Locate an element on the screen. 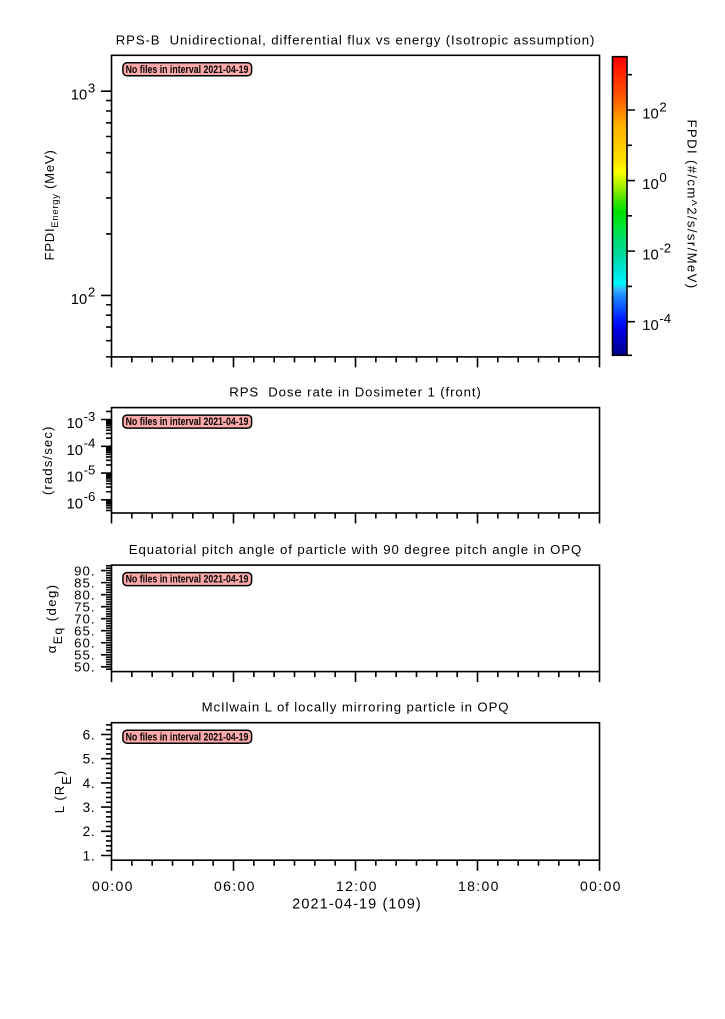 The image size is (725, 1019). svg-text:RPS Dose rate in Dosimeter 1: RPS Dose rate in Dosimeter 1 (front) is located at coordinates (355, 392).